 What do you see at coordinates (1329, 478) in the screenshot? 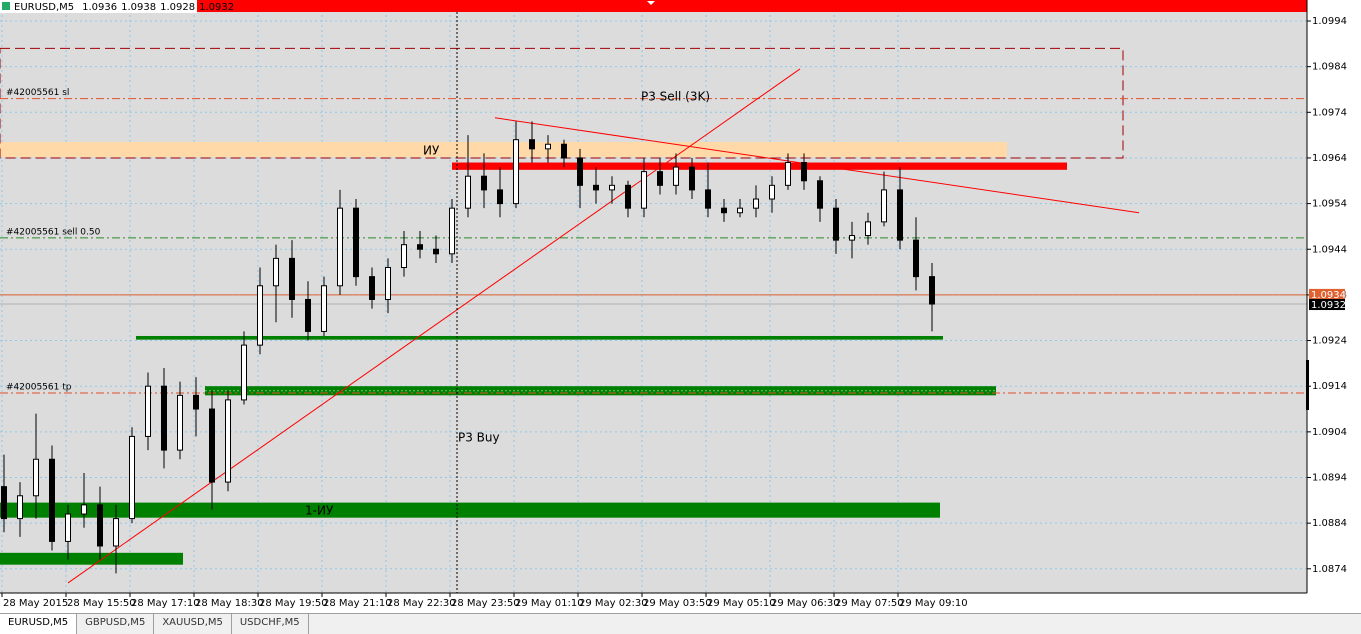
I see `y-tick-label: 1.0894` at bounding box center [1329, 478].